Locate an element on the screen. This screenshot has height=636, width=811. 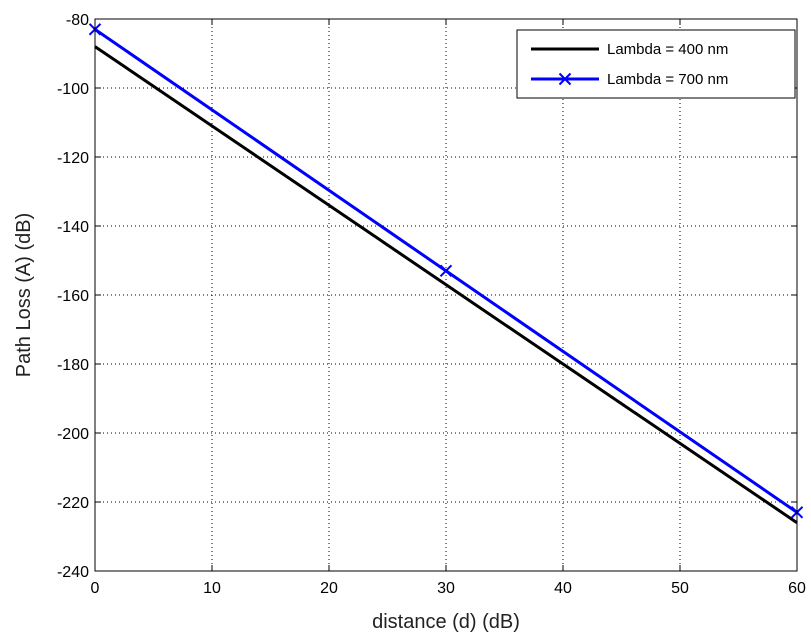
y-tick-label: -240 is located at coordinates (73, 572).